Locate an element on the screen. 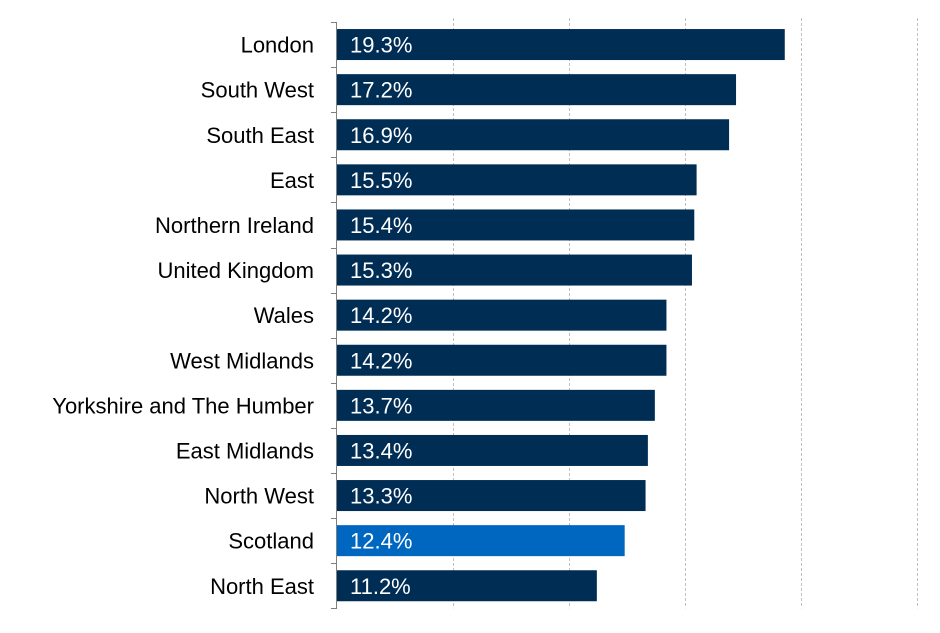 This screenshot has height=633, width=940. bar-london is located at coordinates (561, 45).